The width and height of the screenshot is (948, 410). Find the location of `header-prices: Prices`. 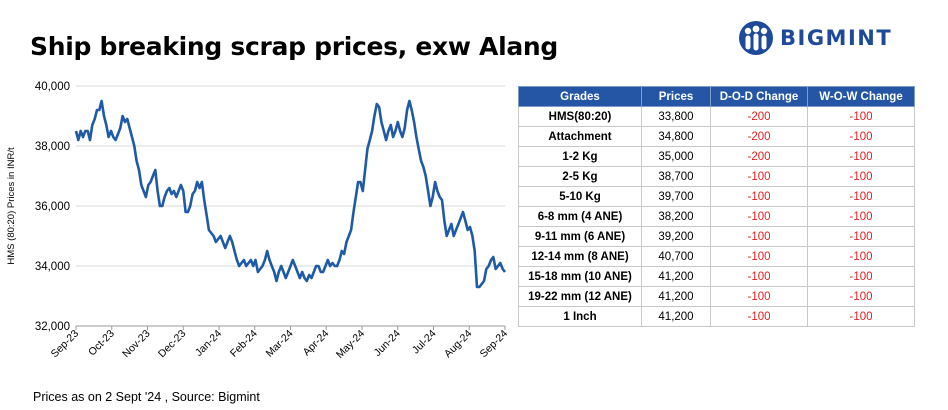

header-prices: Prices is located at coordinates (676, 96).